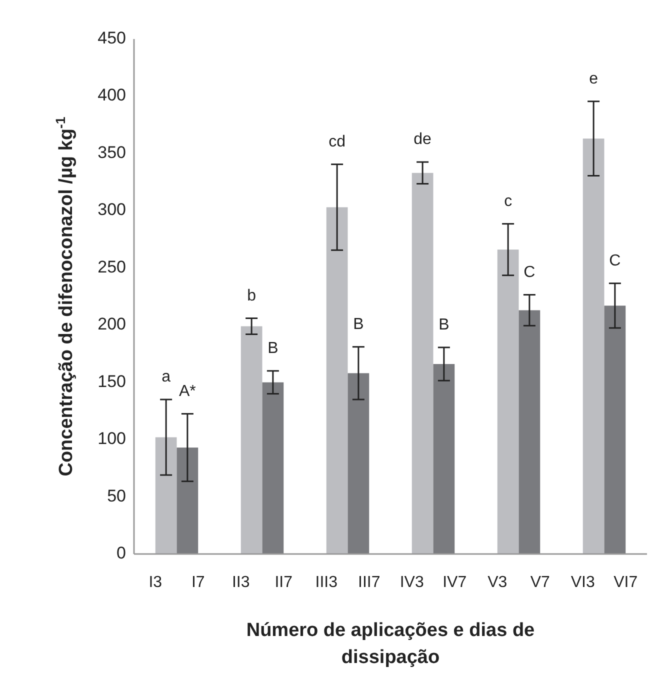 This screenshot has height=686, width=658. Describe the element at coordinates (155, 582) in the screenshot. I see `x-tick-label: I3` at that location.